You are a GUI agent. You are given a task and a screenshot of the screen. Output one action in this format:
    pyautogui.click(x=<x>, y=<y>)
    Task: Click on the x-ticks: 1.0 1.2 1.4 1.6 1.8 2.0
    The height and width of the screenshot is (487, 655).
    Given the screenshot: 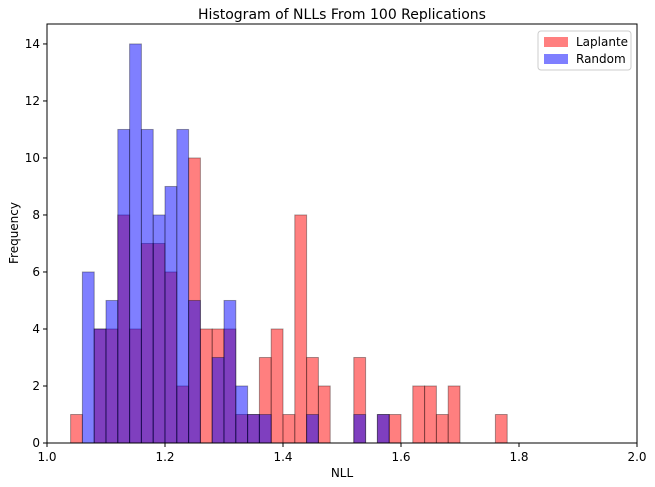 What is the action you would take?
    pyautogui.click(x=342, y=453)
    